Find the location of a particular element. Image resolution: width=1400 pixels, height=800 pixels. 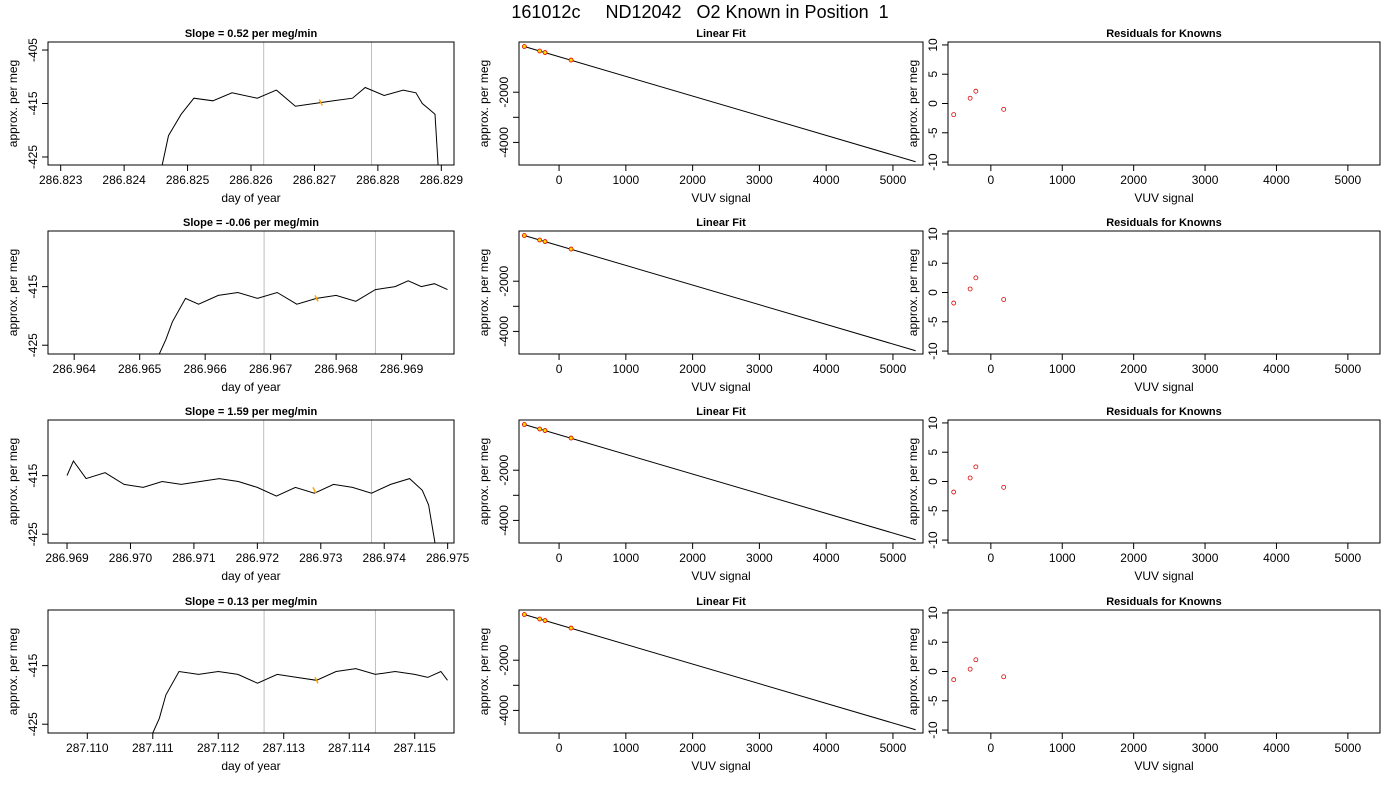

x-tick-label: 286.968 is located at coordinates (336, 369).